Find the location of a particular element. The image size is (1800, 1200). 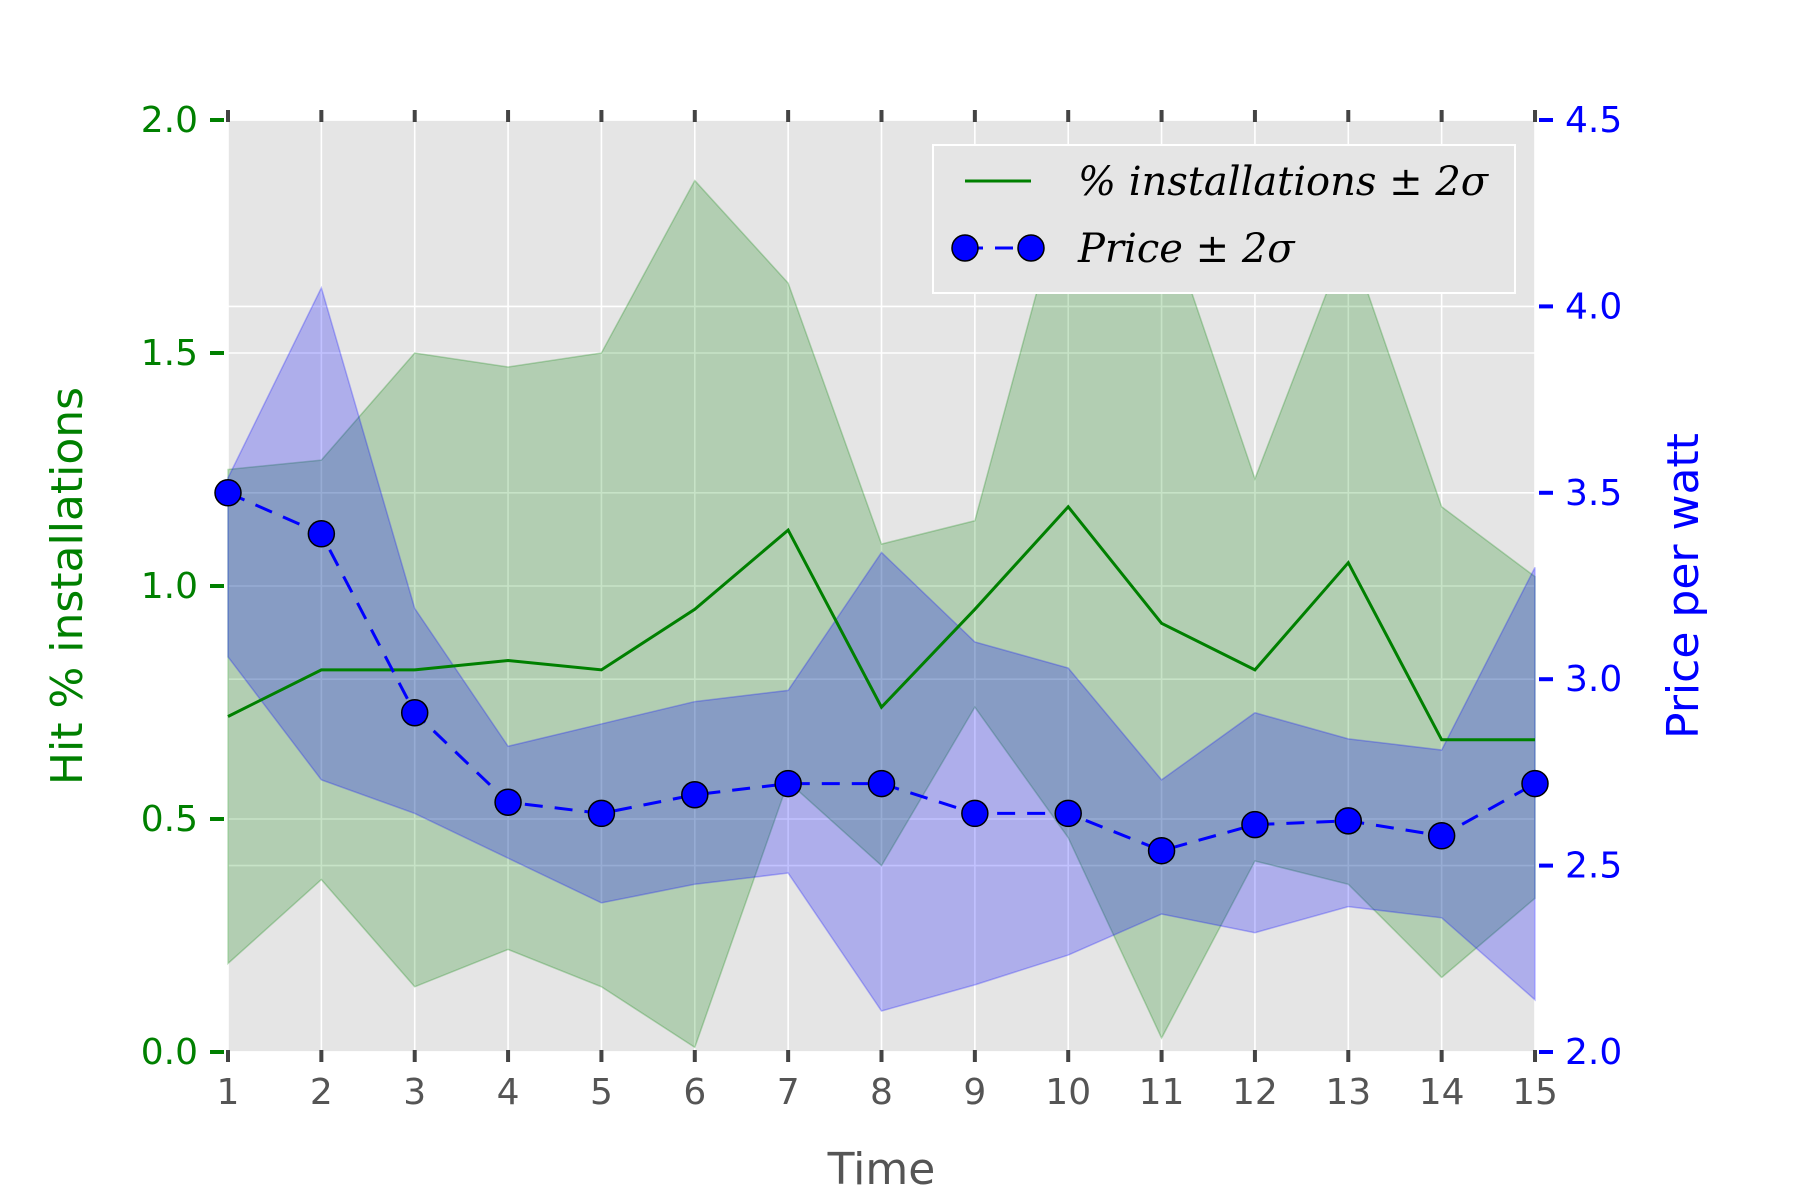

left-y-tick-label: 1.5 is located at coordinates (169, 353).